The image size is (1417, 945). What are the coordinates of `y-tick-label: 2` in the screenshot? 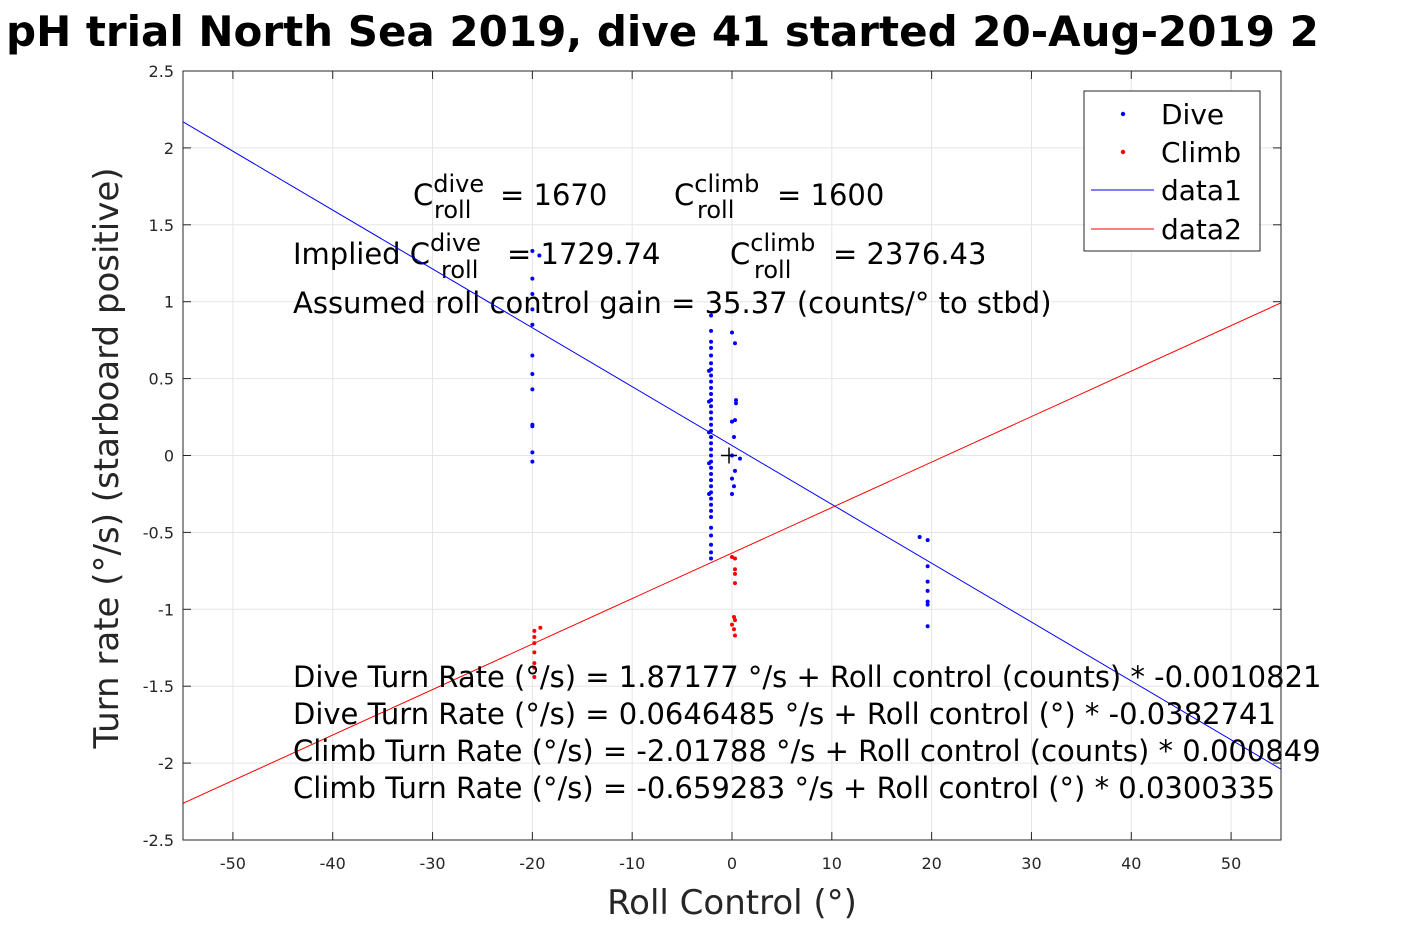 It's located at (169, 148).